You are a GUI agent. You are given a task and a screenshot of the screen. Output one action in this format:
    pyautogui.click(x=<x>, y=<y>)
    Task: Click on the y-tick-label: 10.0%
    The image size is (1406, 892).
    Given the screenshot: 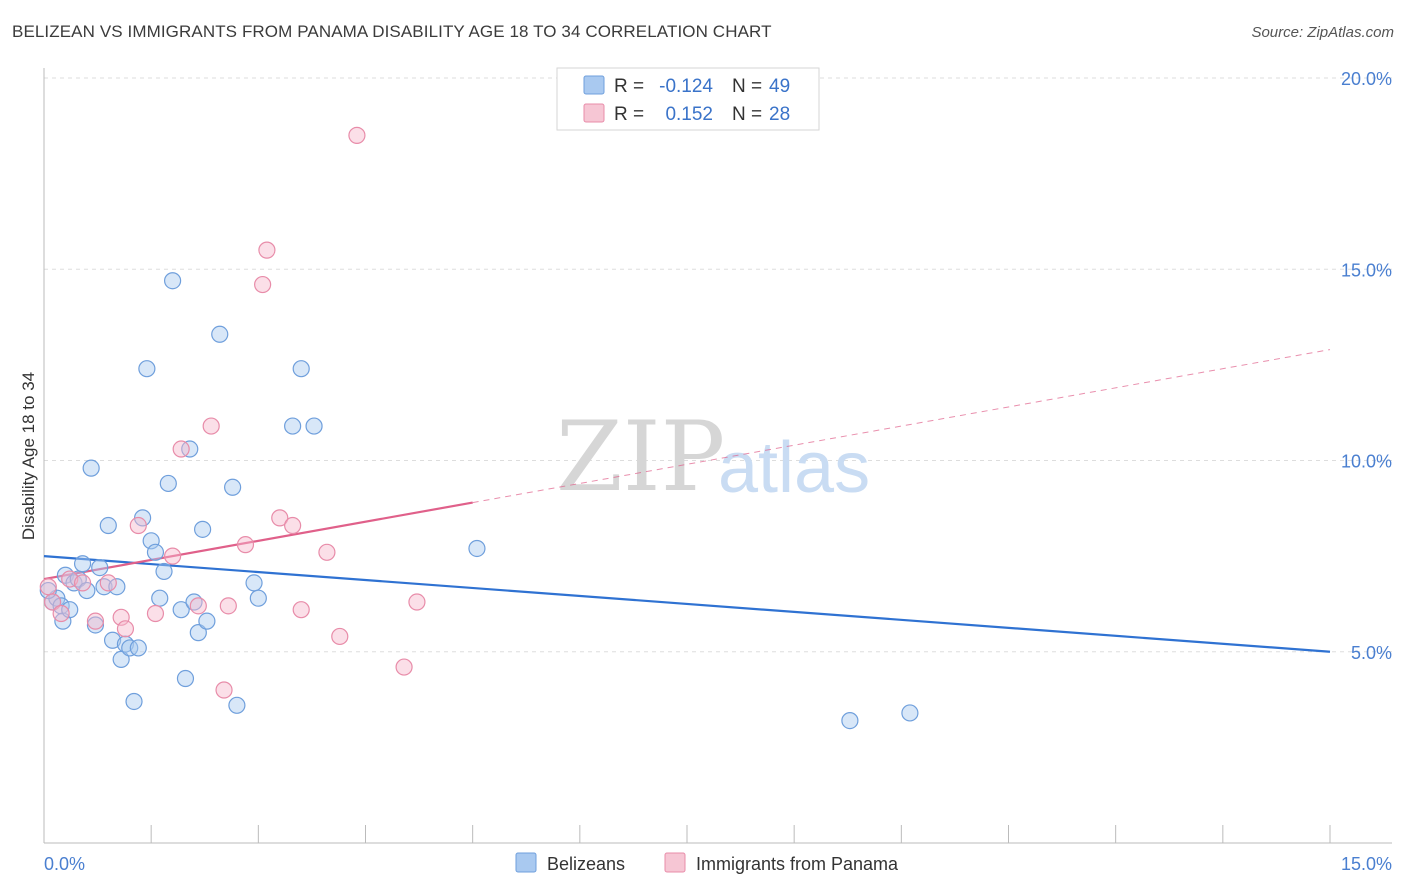 What is the action you would take?
    pyautogui.click(x=1366, y=462)
    